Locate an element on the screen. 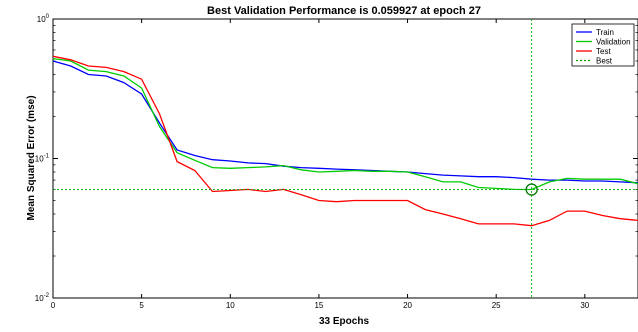 This screenshot has width=638, height=332. best-point-marker is located at coordinates (531, 189).